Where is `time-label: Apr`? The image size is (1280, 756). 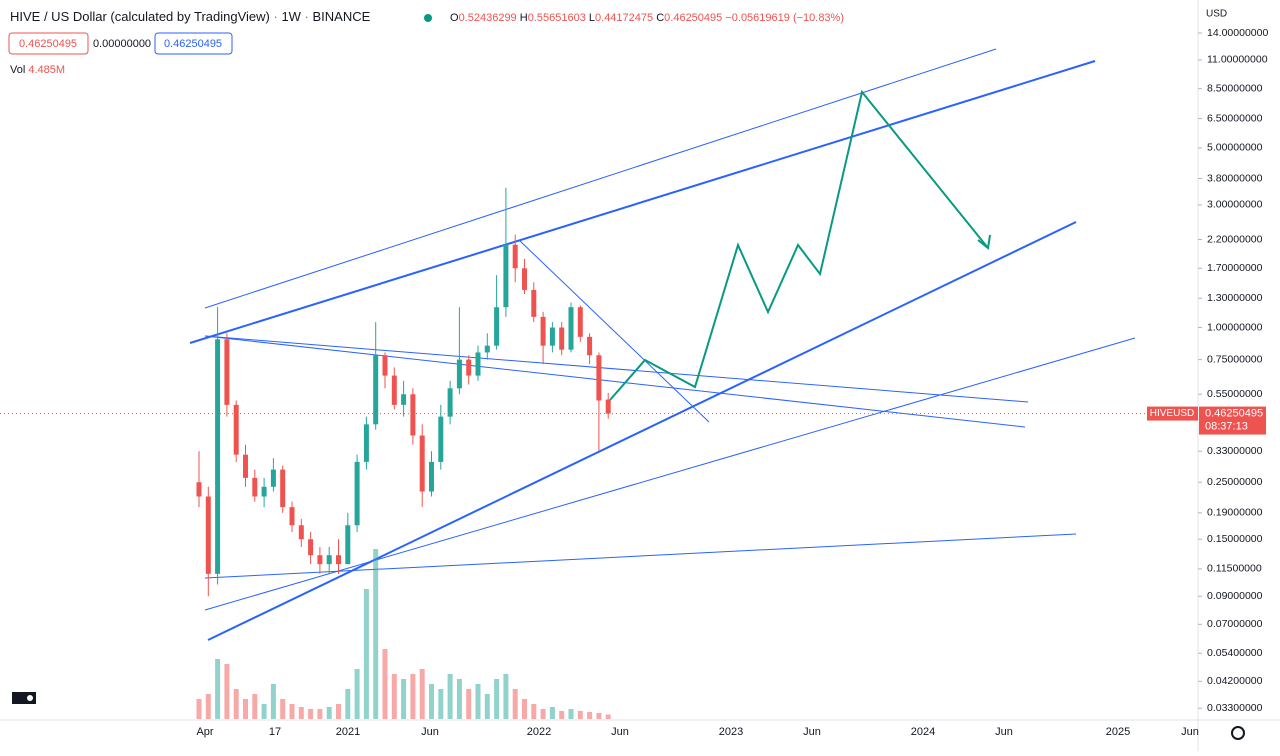 time-label: Apr is located at coordinates (204, 732).